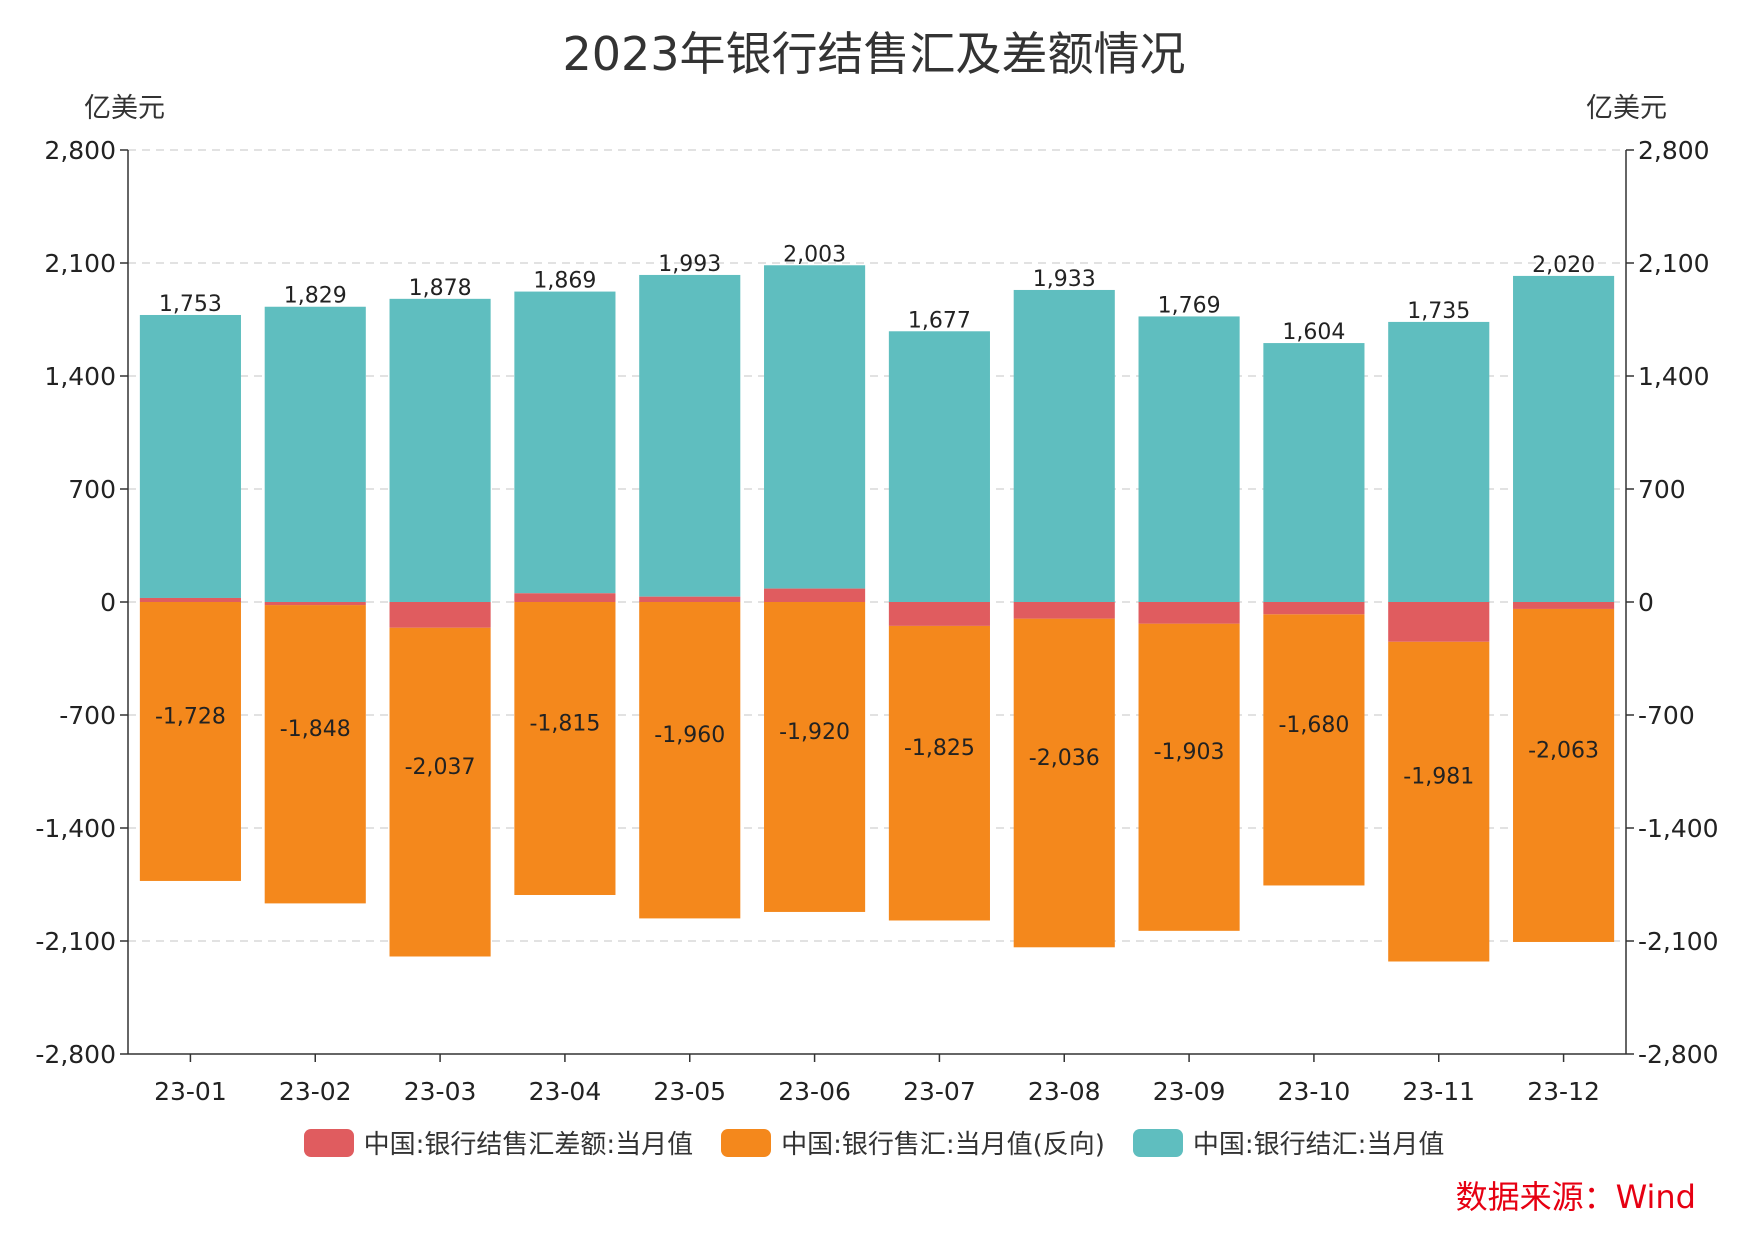 The image size is (1748, 1237). Describe the element at coordinates (1678, 941) in the screenshot. I see `y-tick-label-right: -2,100` at that location.